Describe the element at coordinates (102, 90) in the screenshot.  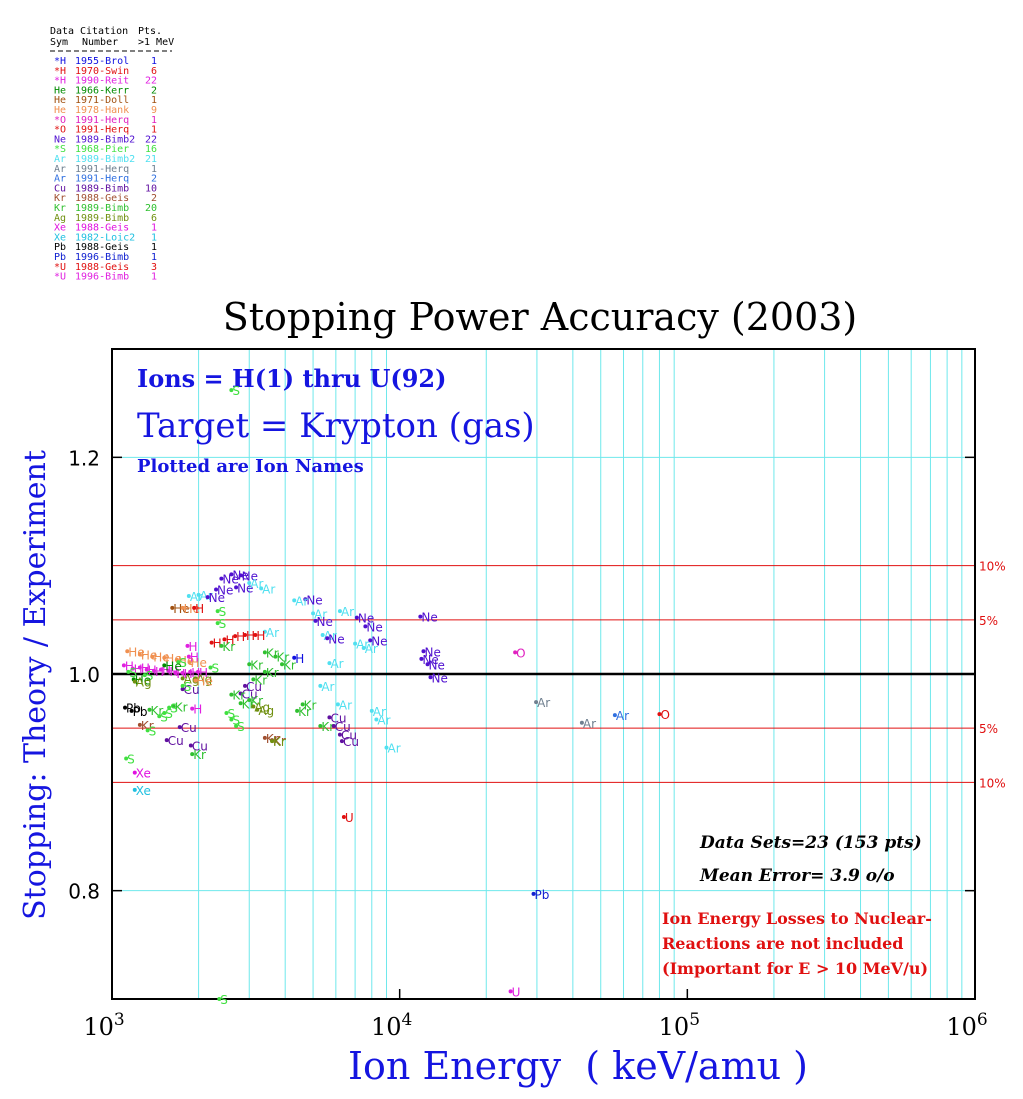
I see `legend-citation: 1966-Kerr` at that location.